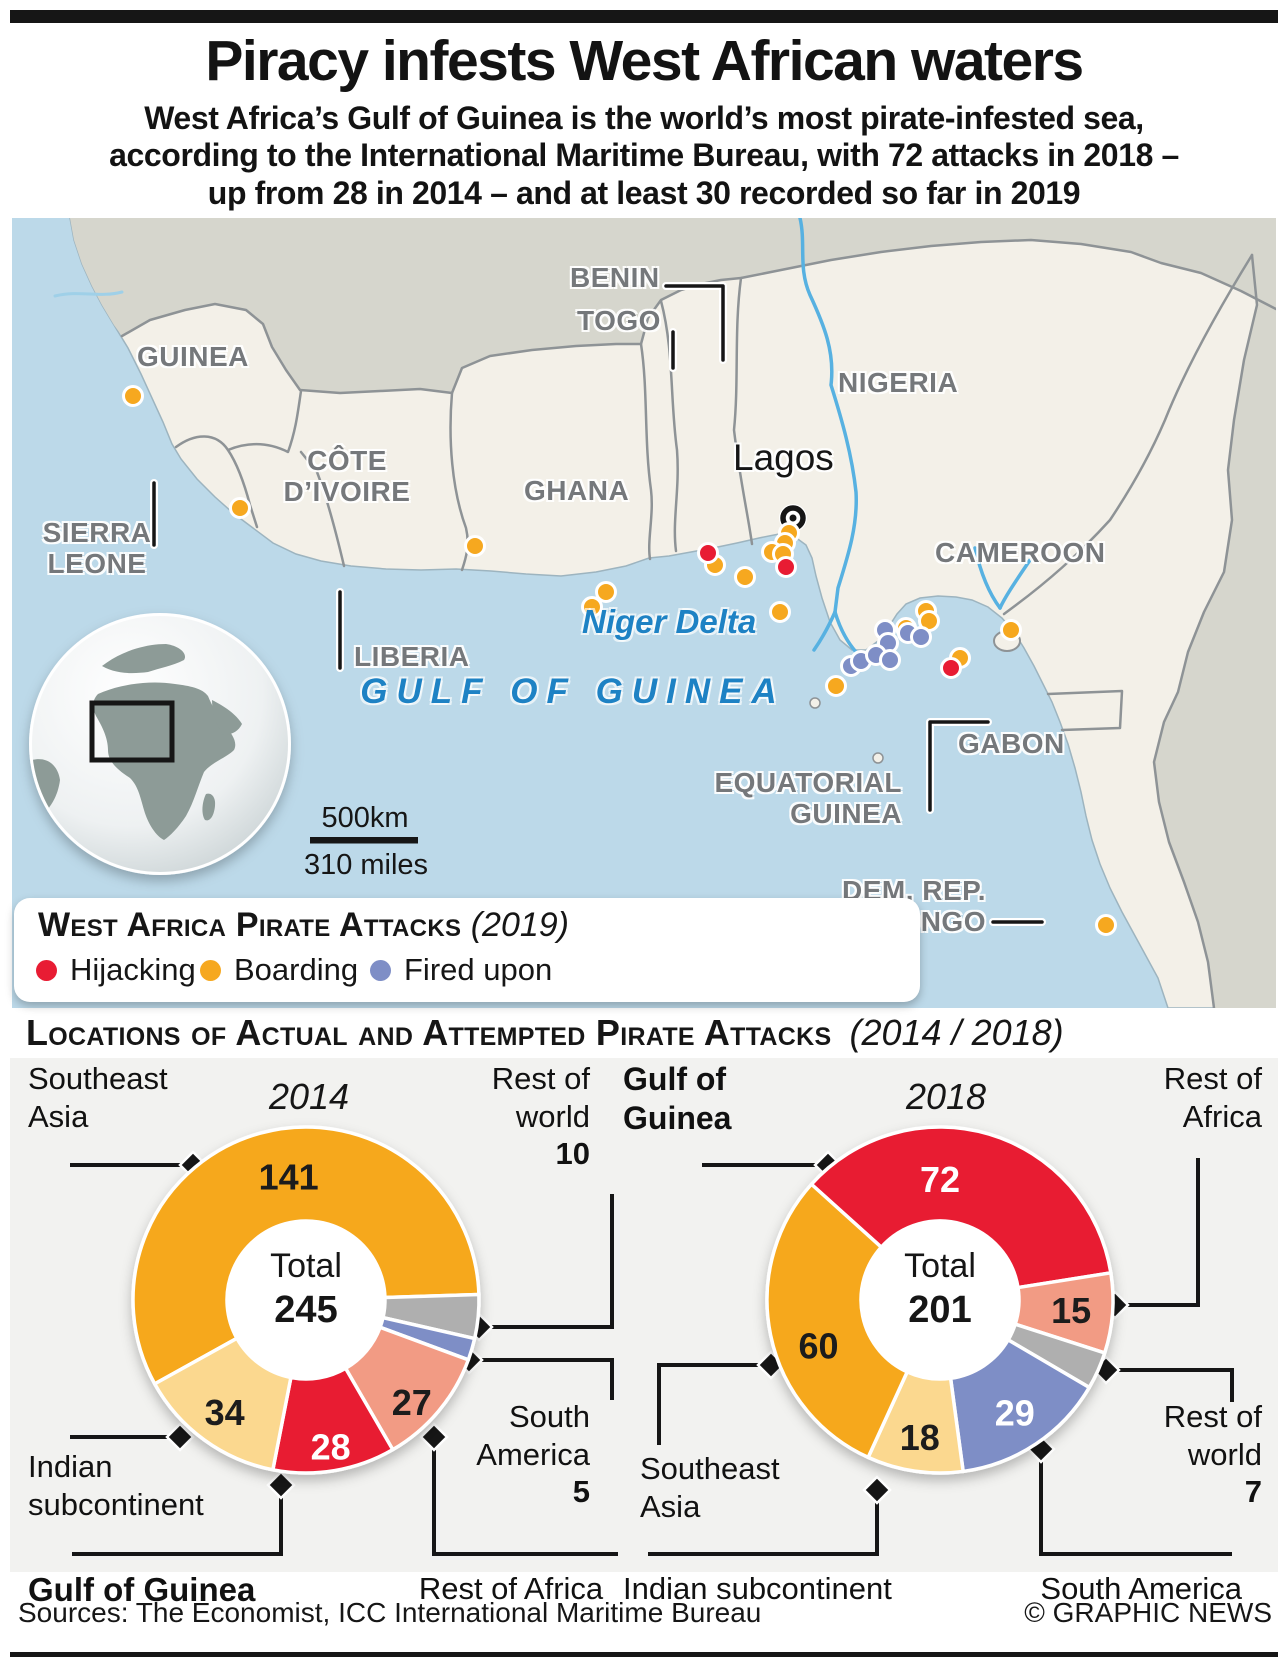  Describe the element at coordinates (1071, 1310) in the screenshot. I see `slice-value: 15` at that location.